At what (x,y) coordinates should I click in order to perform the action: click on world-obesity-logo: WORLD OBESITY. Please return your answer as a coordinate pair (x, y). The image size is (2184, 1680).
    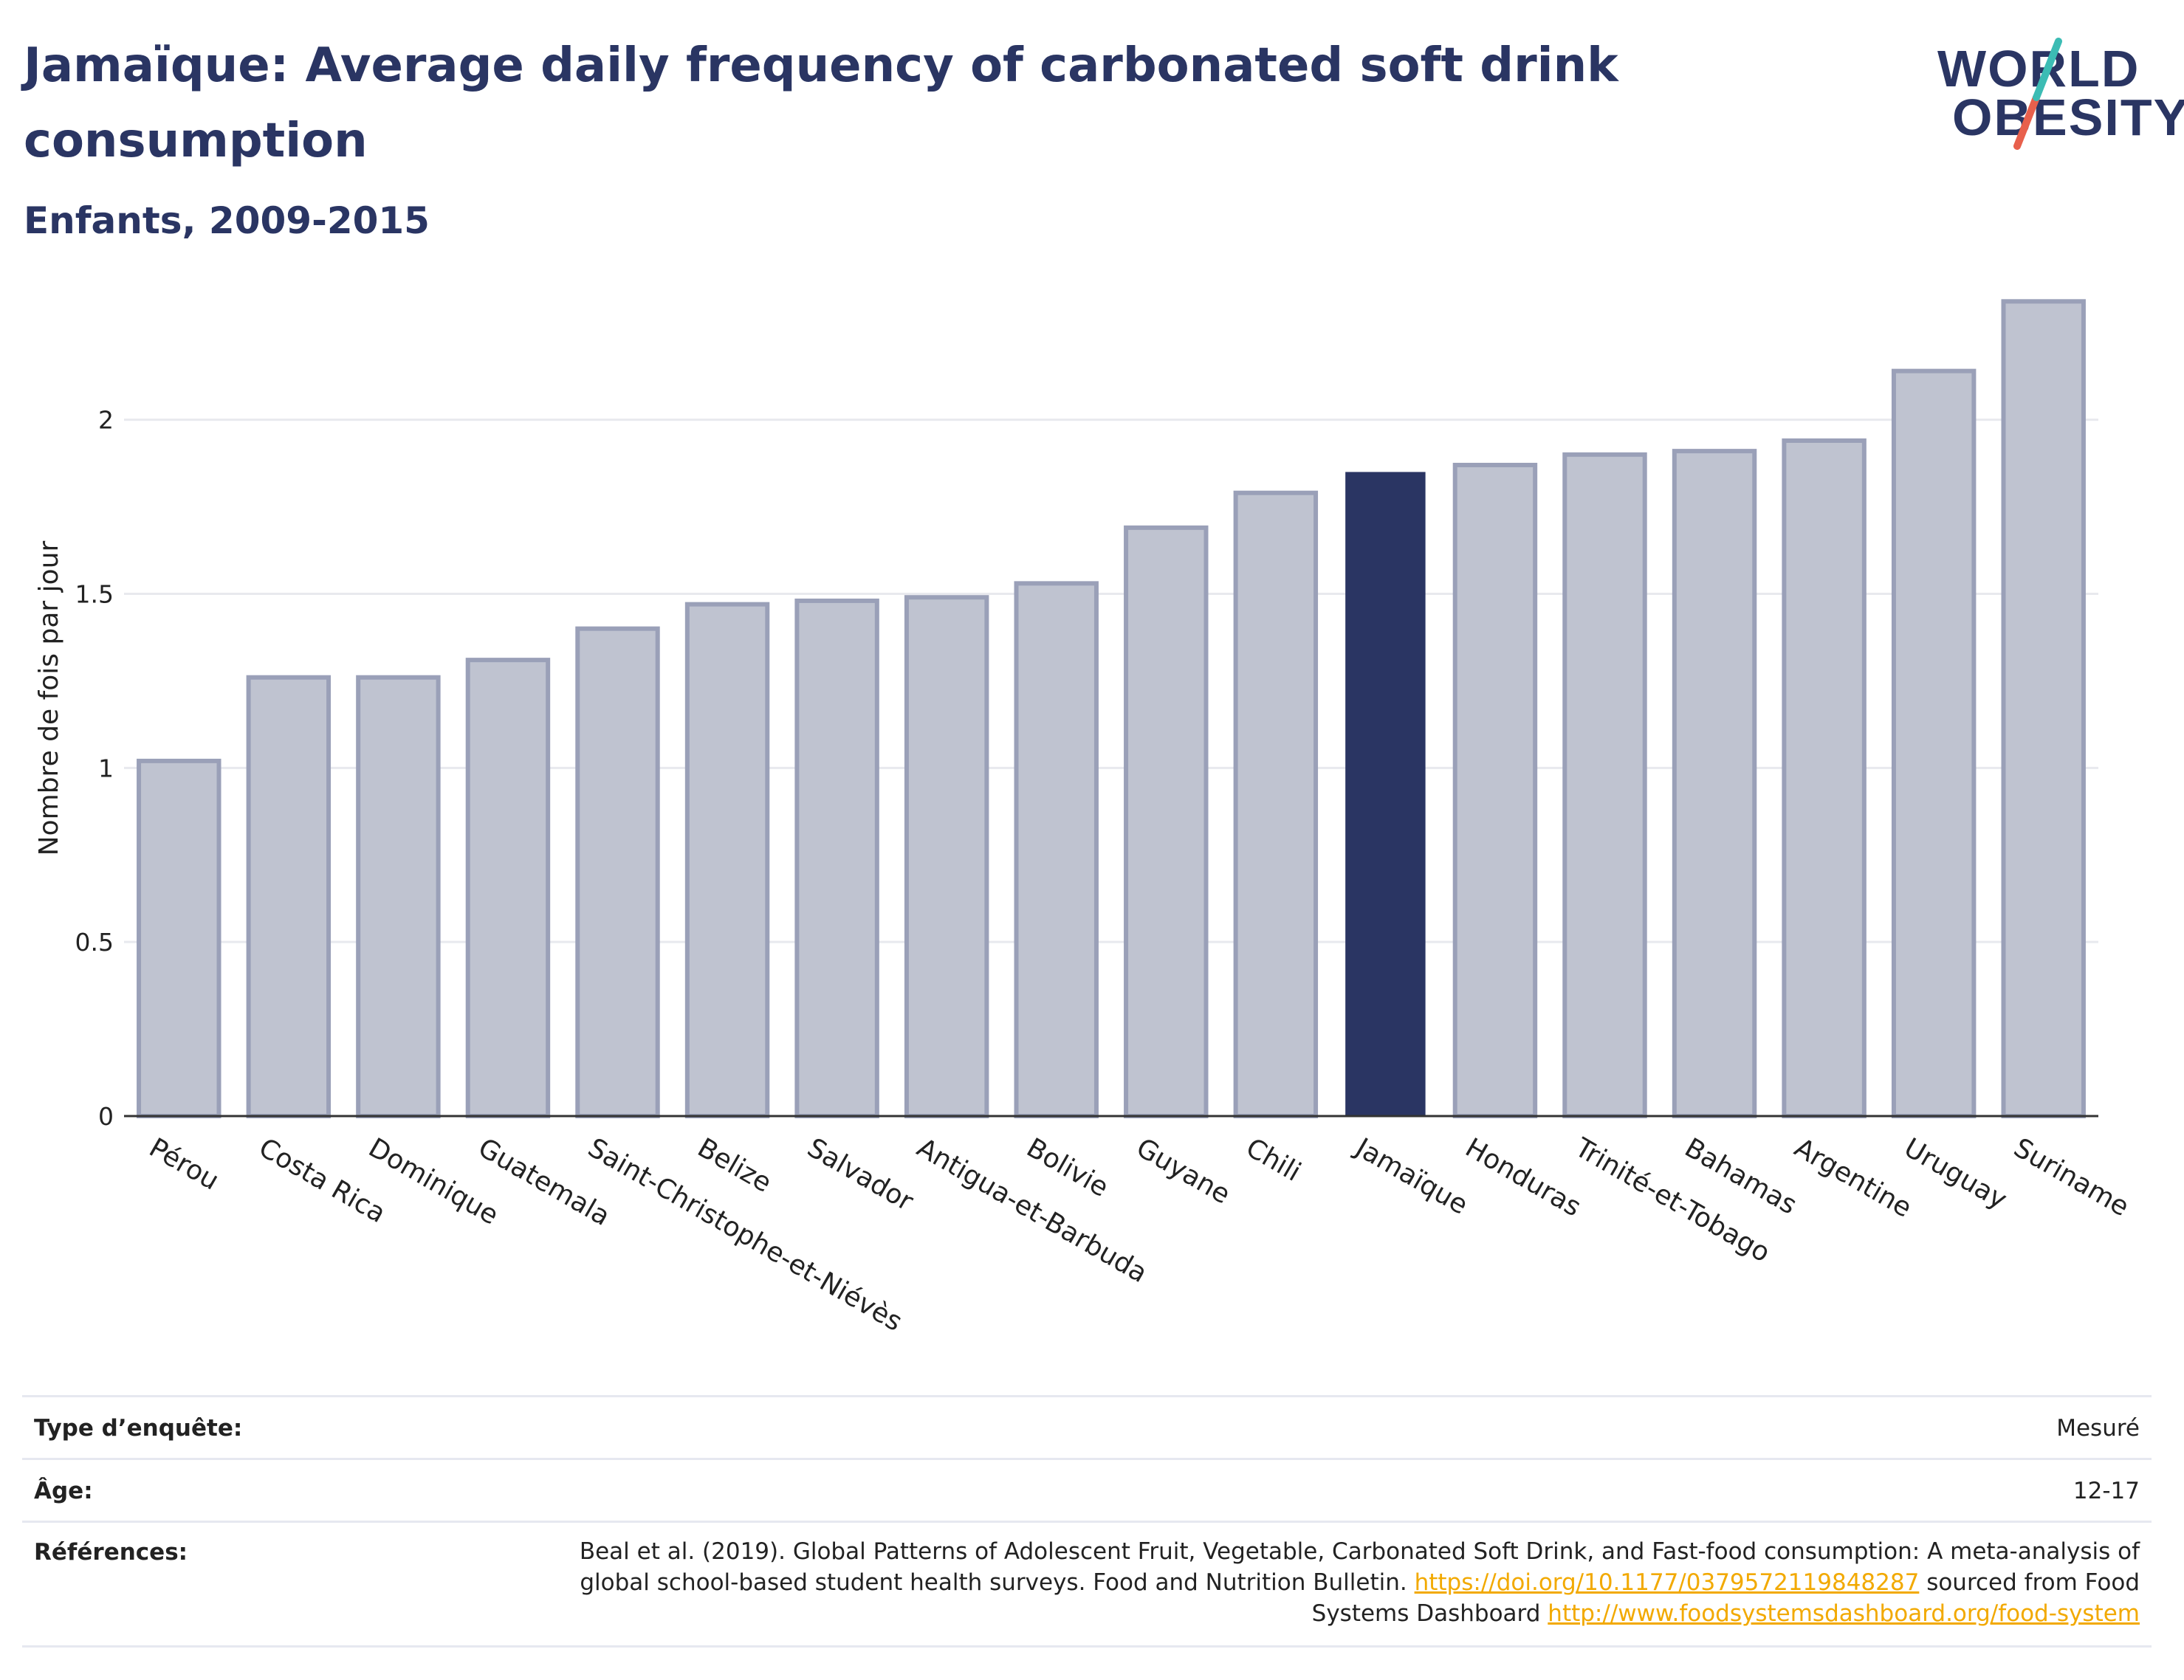
    Looking at the image, I should click on (2059, 96).